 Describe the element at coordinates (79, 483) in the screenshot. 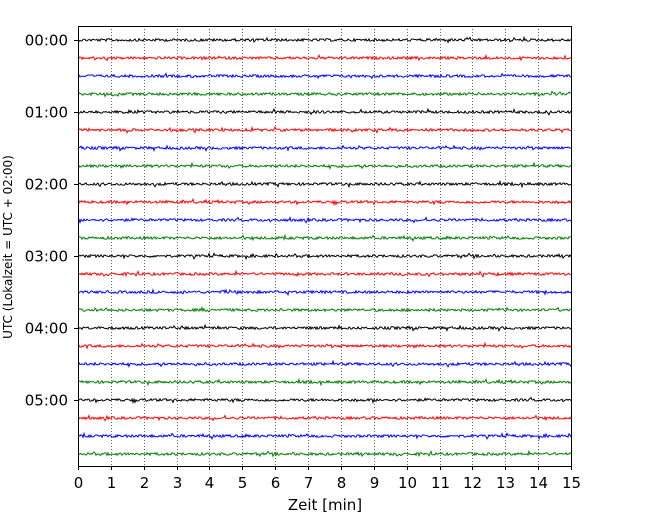

I see `x-tick-label: 0` at that location.